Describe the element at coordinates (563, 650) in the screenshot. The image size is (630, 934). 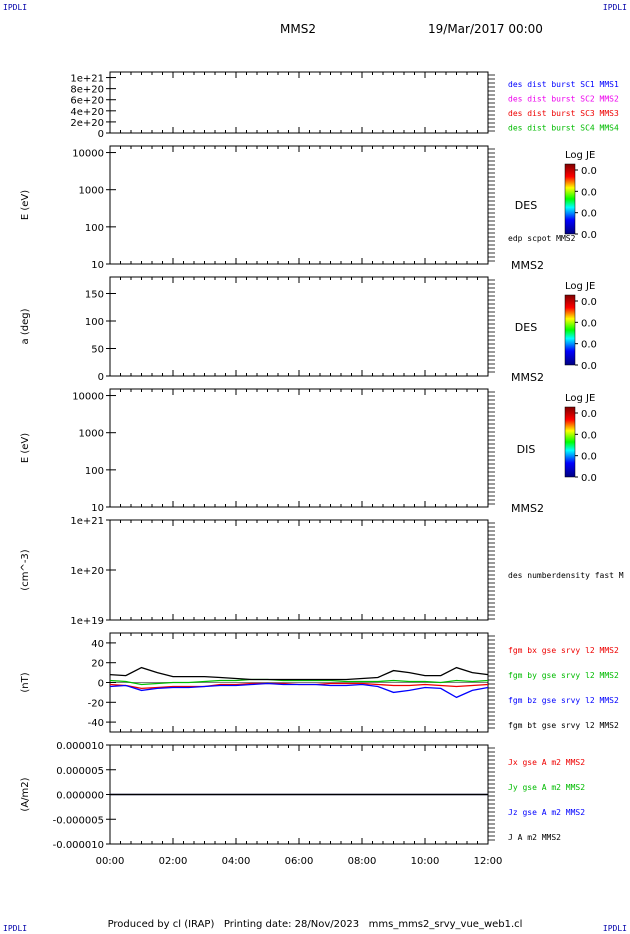
I see `legend-0: fgm bx gse srvy l2 MMS2` at that location.